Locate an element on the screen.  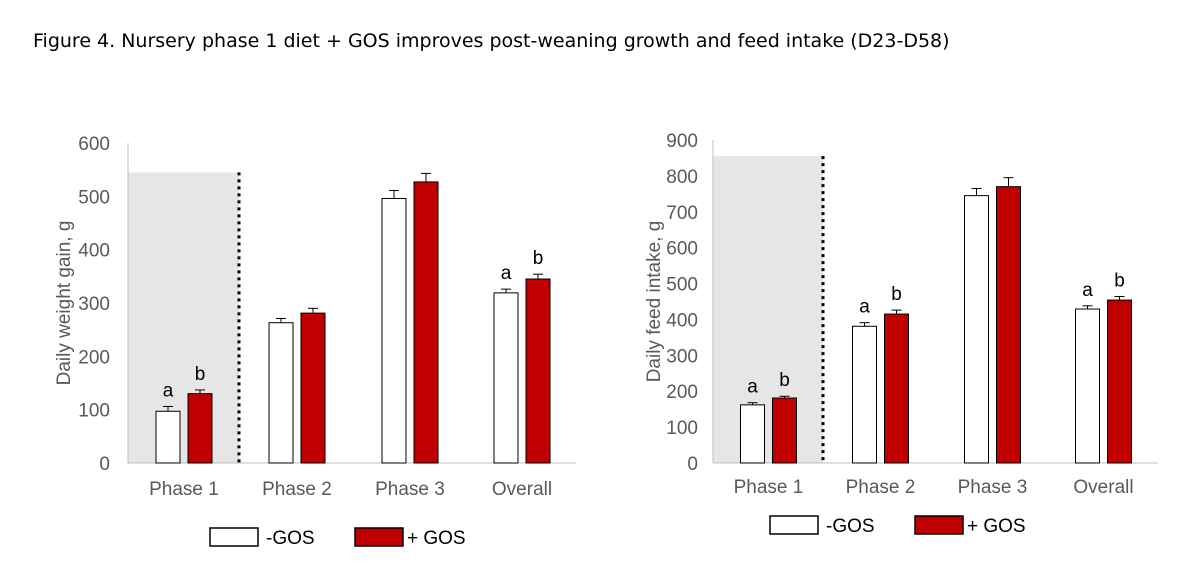
y-tick-label: 800 is located at coordinates (682, 177).